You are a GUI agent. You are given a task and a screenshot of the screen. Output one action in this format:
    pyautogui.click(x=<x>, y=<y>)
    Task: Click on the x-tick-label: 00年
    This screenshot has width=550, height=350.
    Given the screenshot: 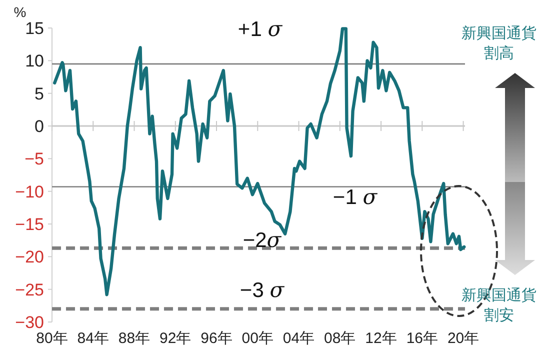 What is the action you would take?
    pyautogui.click(x=258, y=338)
    